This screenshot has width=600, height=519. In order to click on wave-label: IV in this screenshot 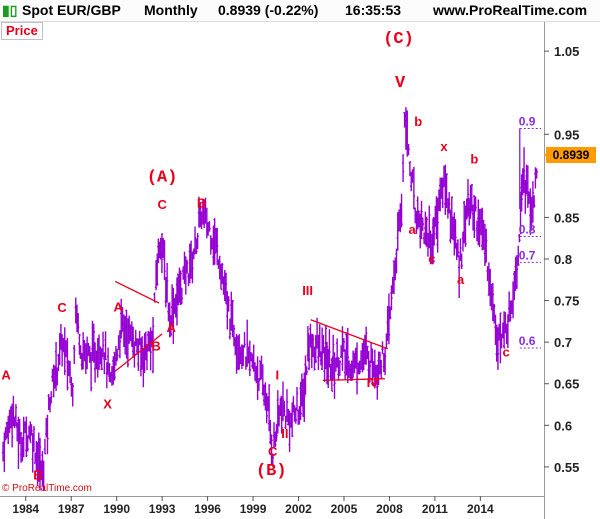, I will do `click(373, 382)`.